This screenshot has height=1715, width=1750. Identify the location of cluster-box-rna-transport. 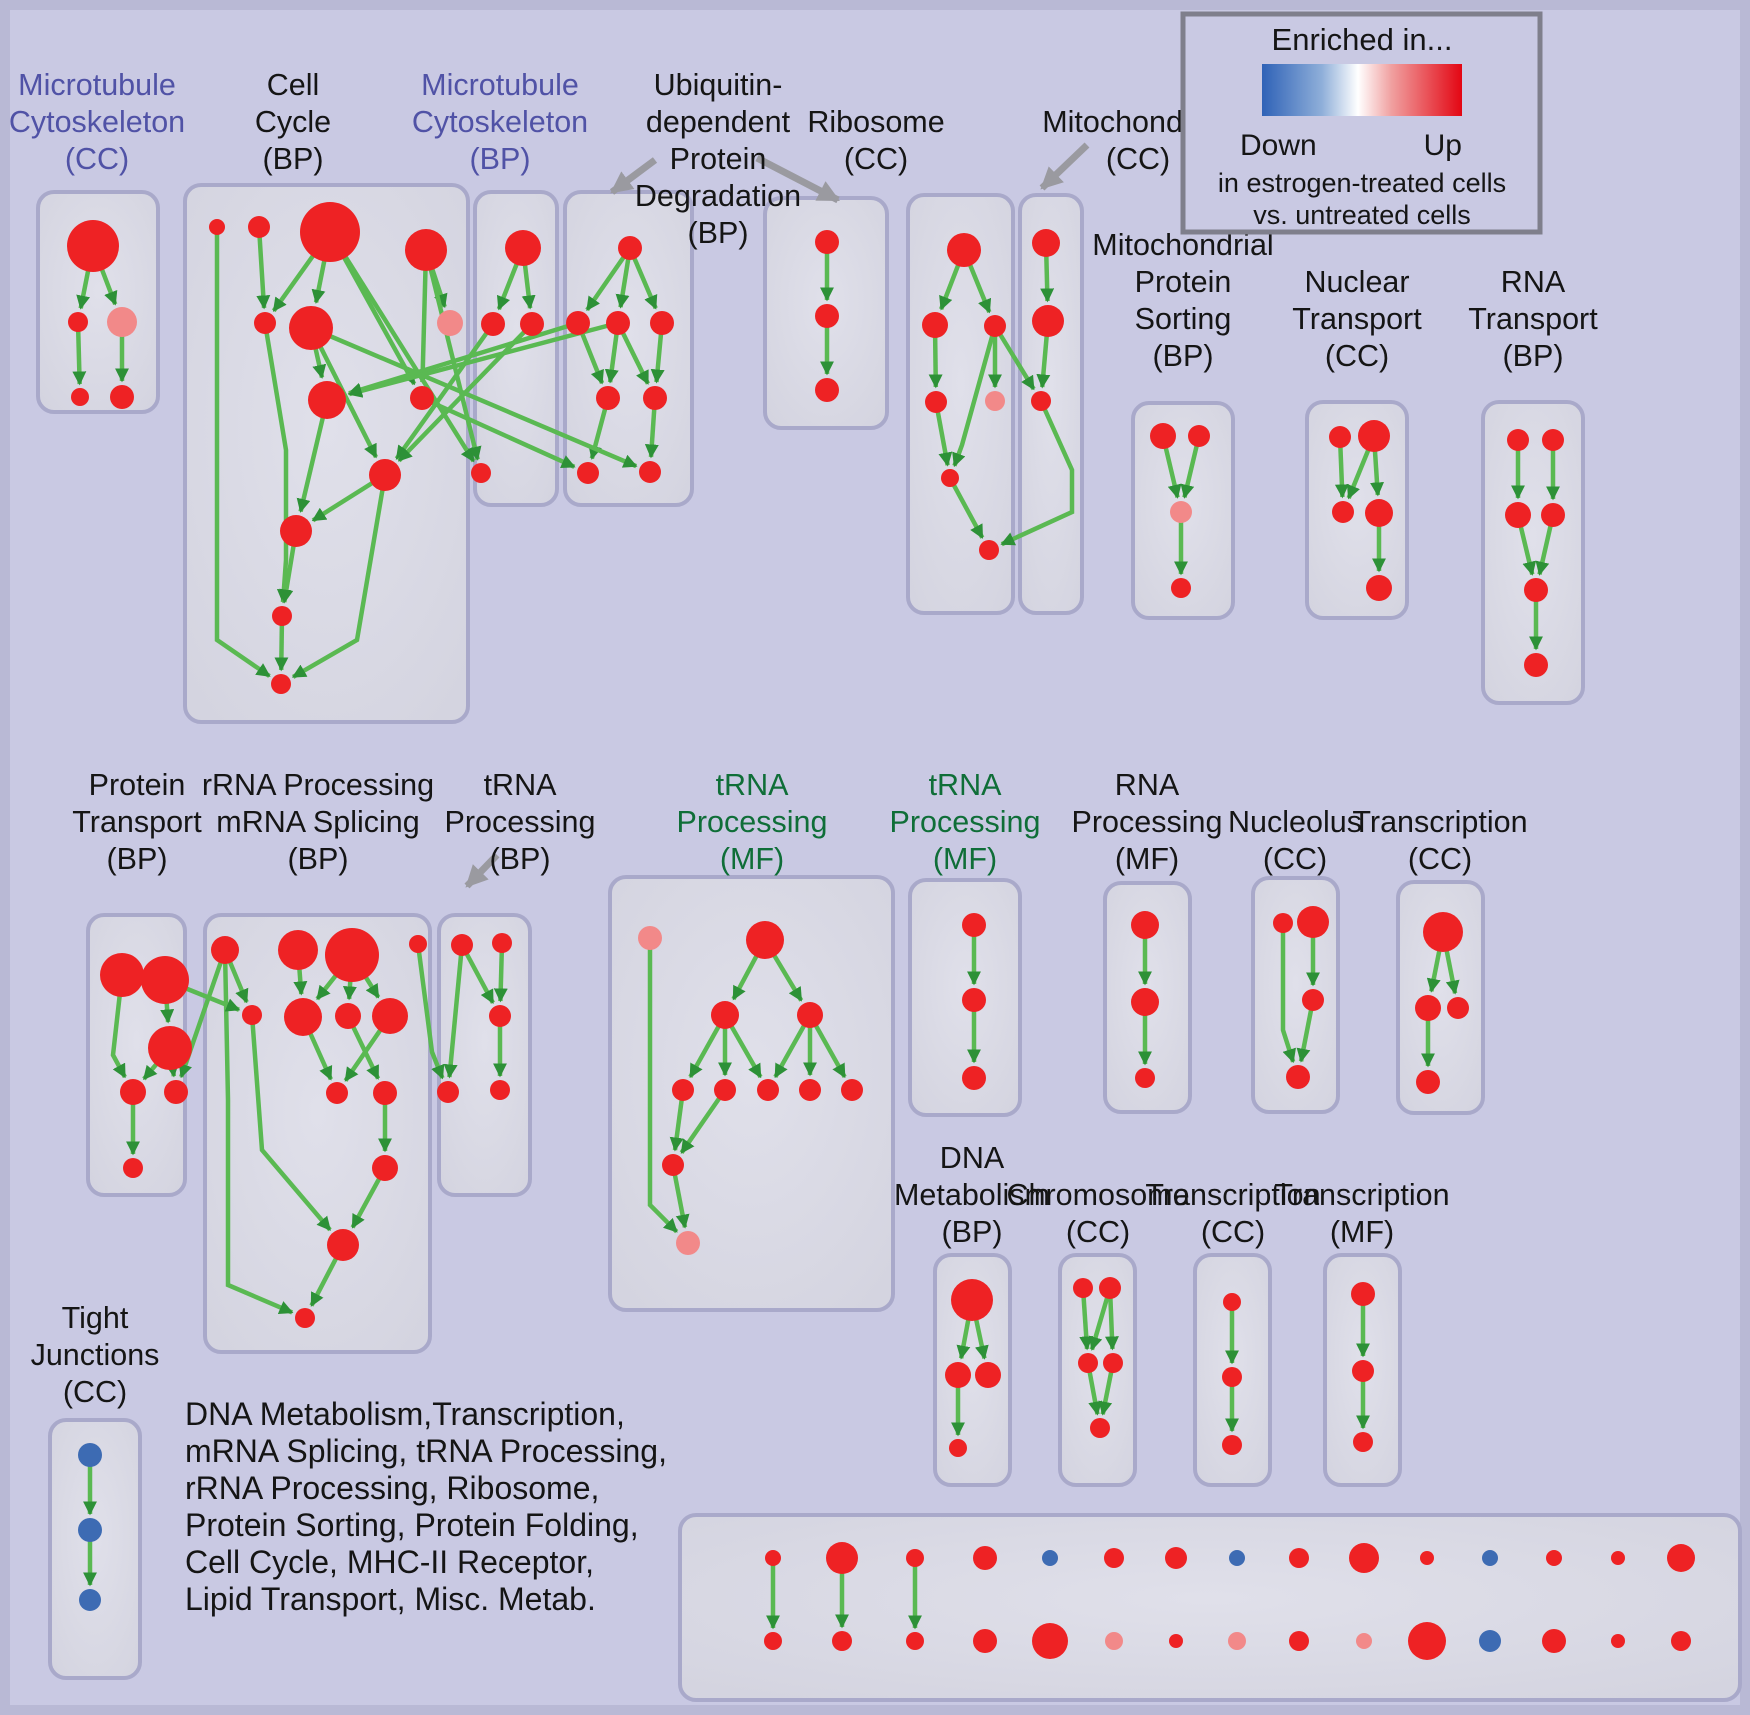
(1533, 552).